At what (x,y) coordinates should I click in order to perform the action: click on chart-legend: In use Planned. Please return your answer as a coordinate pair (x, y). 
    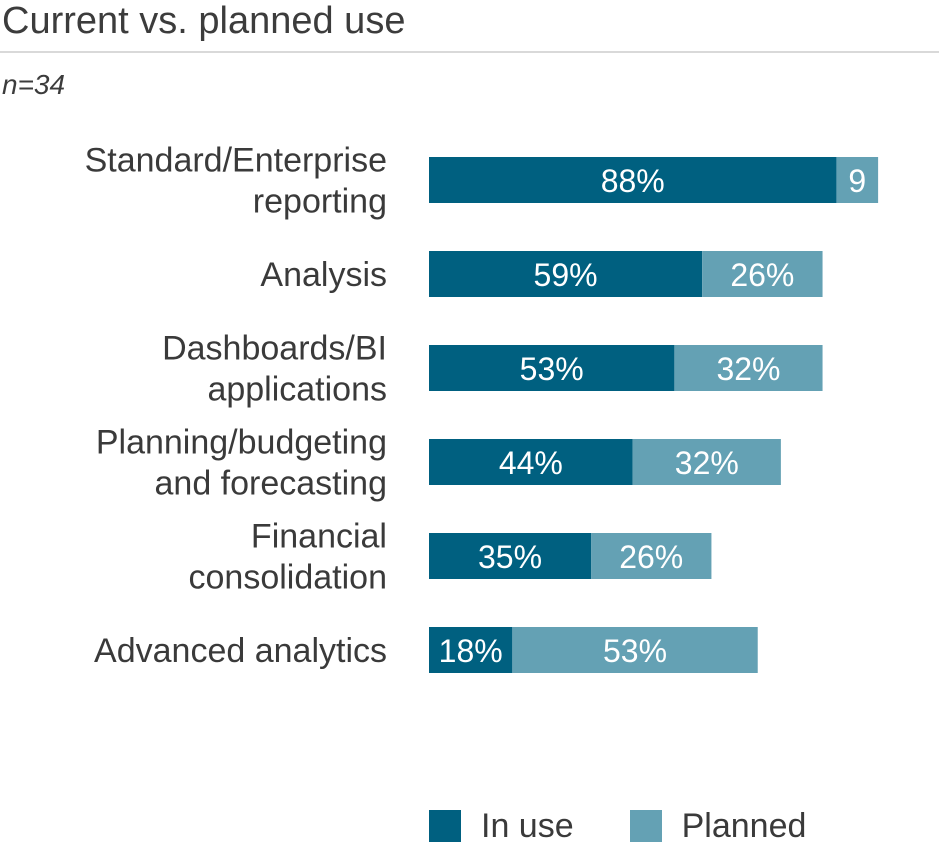
    Looking at the image, I should click on (645, 826).